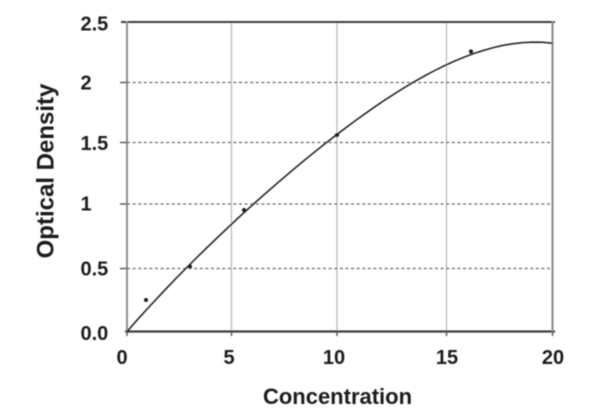  What do you see at coordinates (95, 270) in the screenshot?
I see `svg-text: 0.5` at bounding box center [95, 270].